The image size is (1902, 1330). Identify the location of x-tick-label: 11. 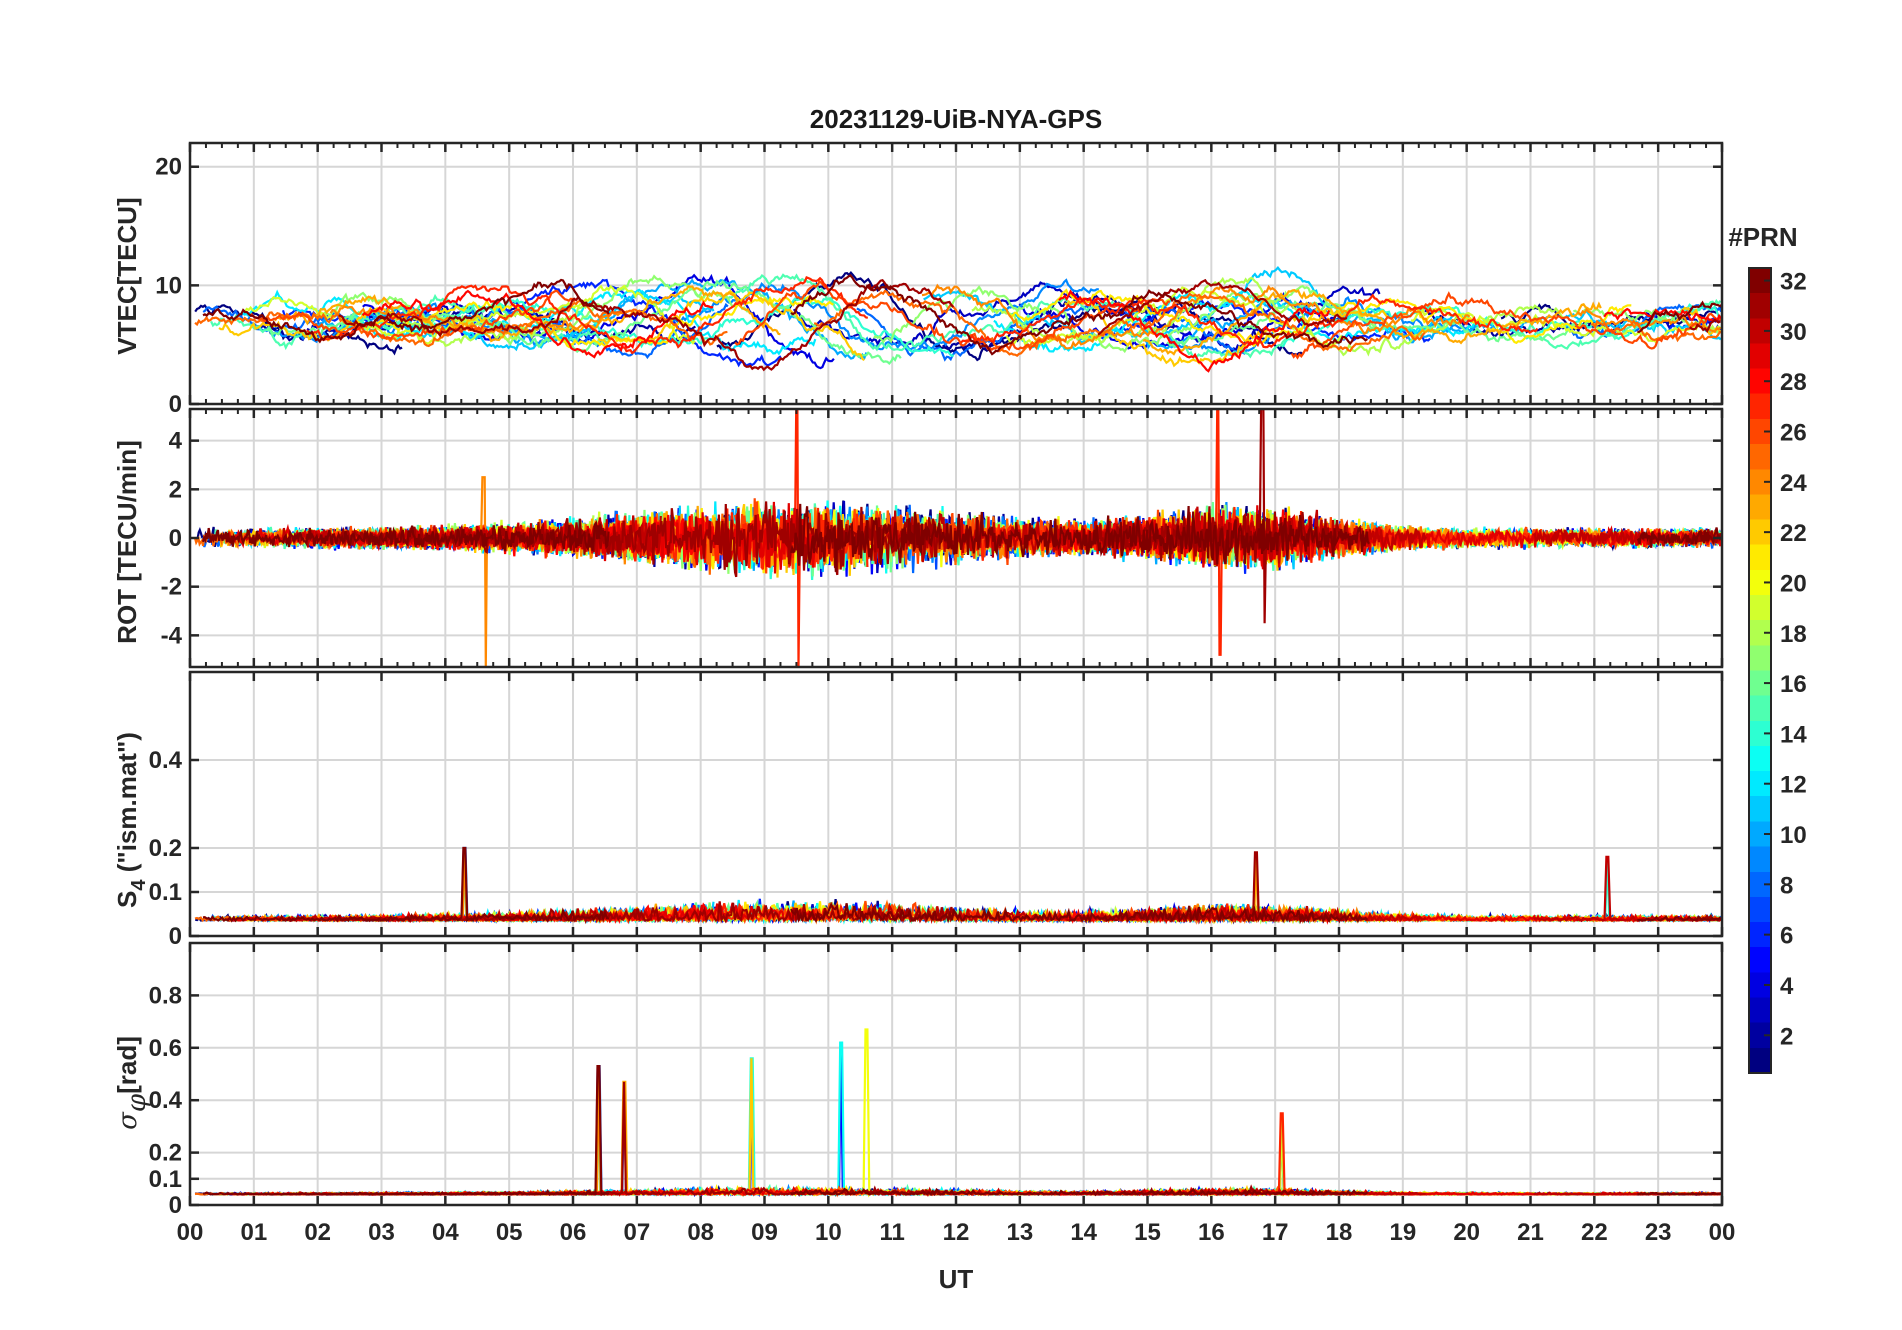
(891, 1232).